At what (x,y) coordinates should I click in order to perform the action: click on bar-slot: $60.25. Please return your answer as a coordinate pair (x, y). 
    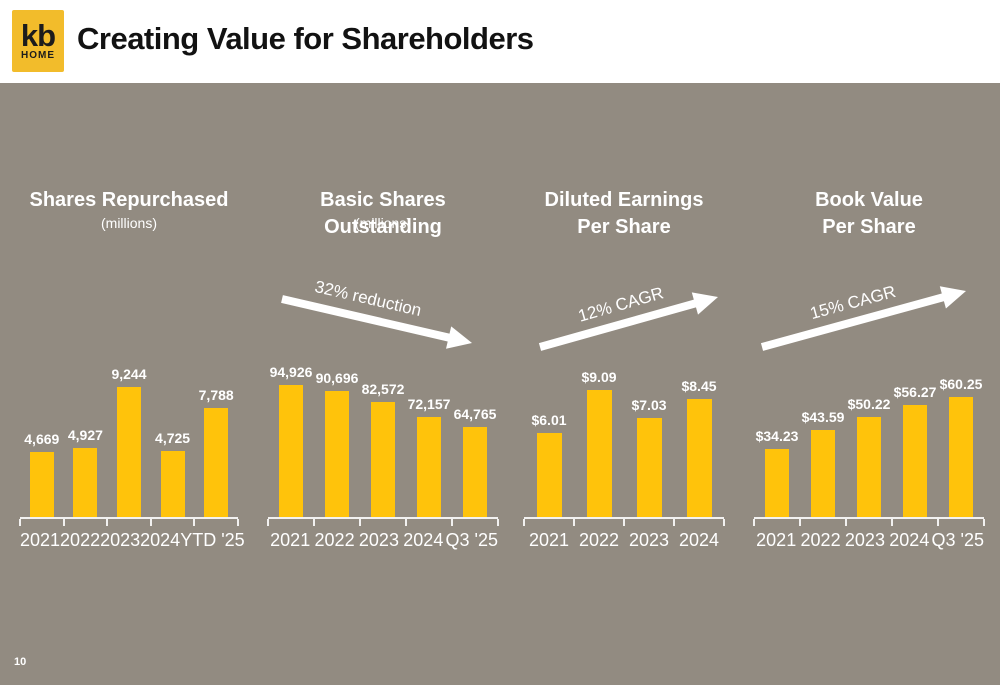
    Looking at the image, I should click on (961, 442).